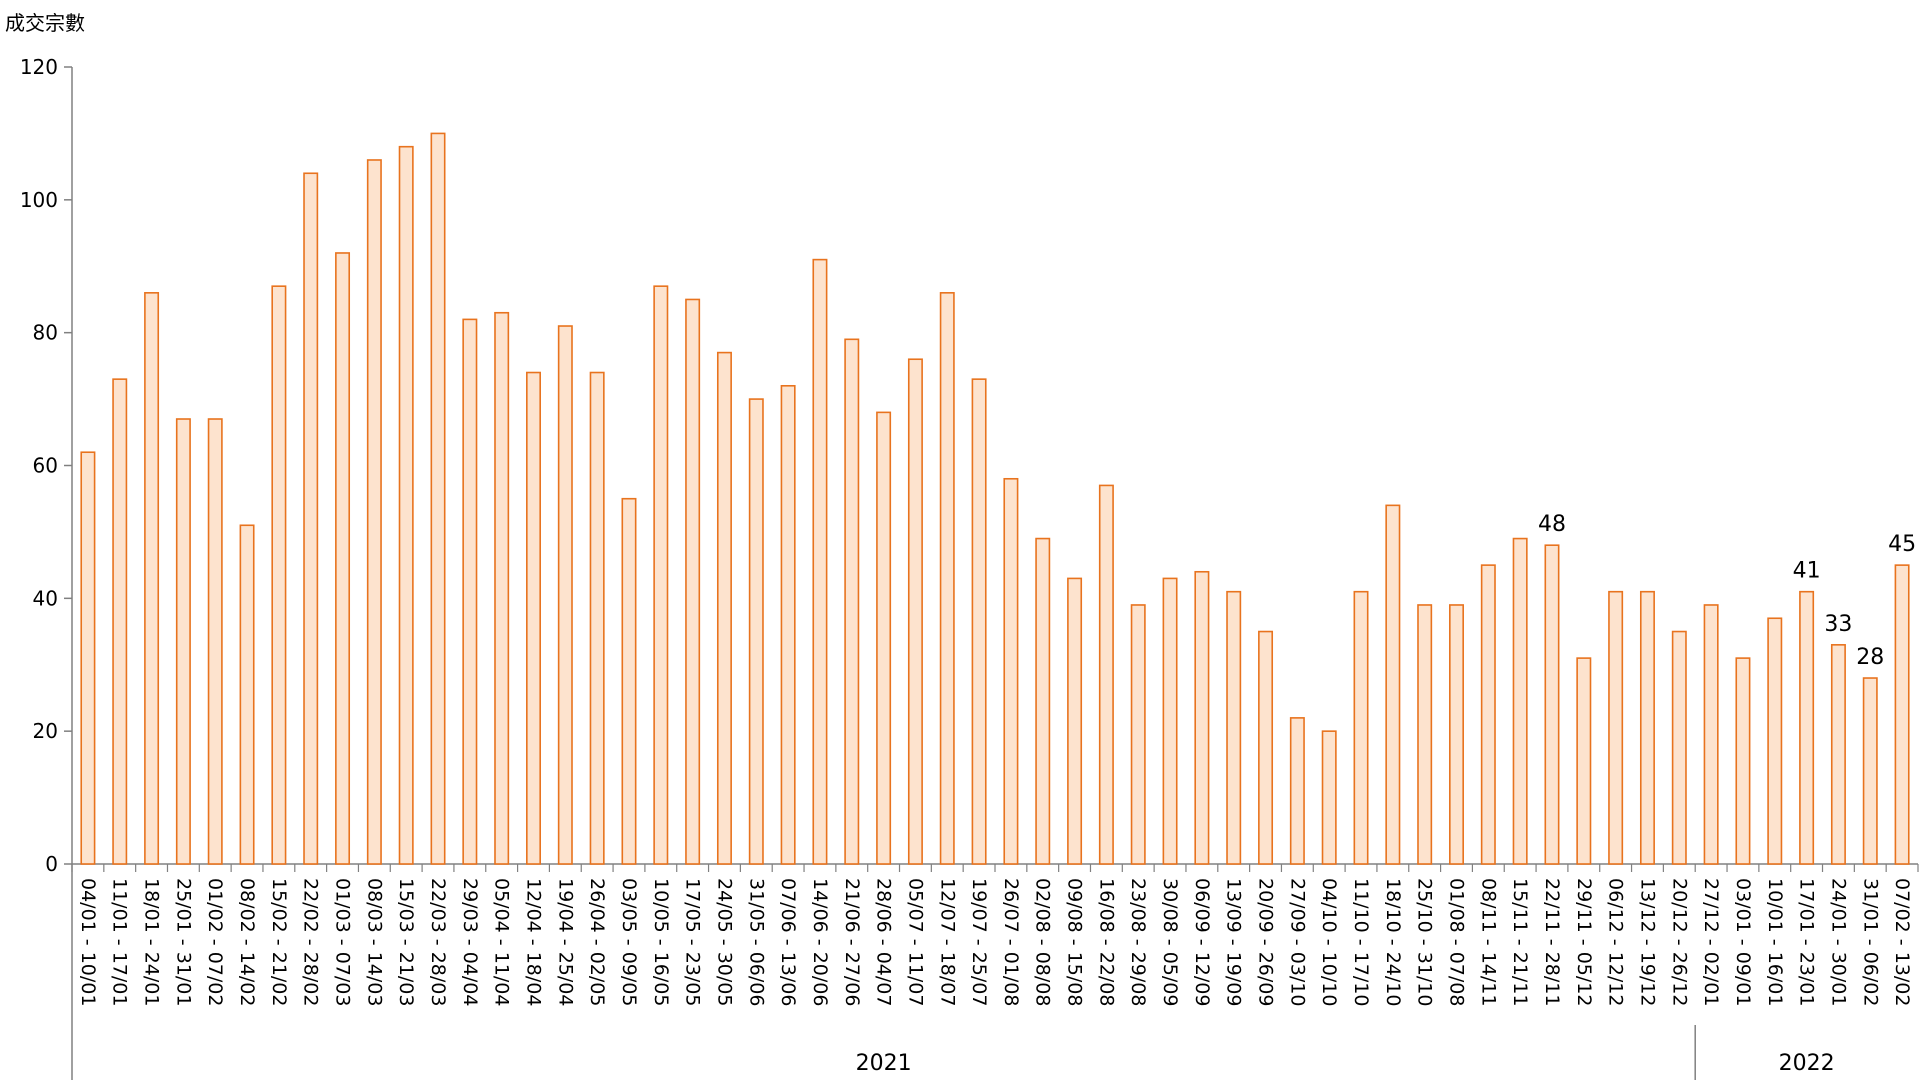  I want to click on x-tick-label-41: 18/10 - 24/10, so click(1393, 942).